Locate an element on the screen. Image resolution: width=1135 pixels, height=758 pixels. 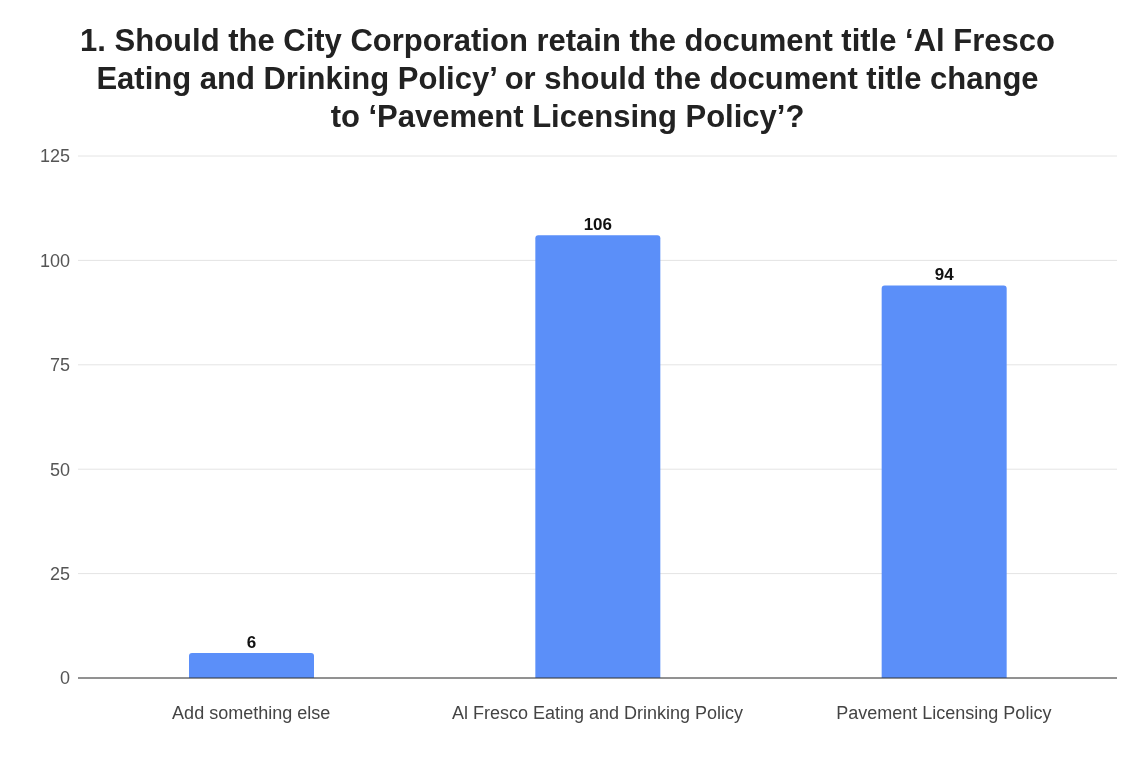
data-label: 106 is located at coordinates (598, 225).